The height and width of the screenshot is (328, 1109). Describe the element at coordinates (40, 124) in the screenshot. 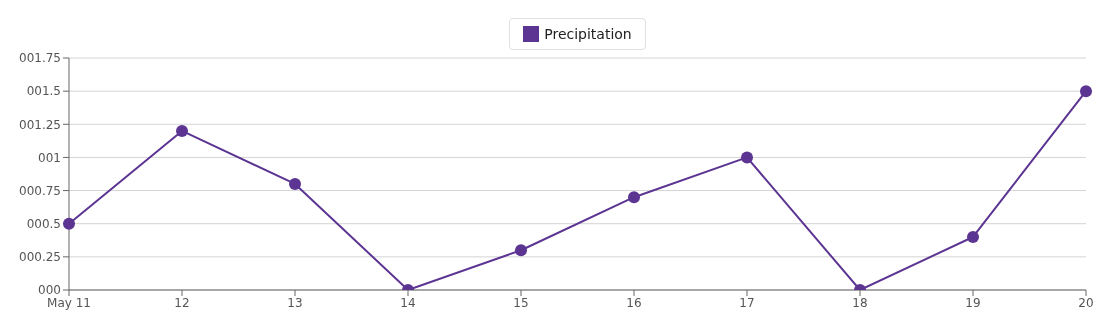

I see `y-tick-label: 001.25` at that location.